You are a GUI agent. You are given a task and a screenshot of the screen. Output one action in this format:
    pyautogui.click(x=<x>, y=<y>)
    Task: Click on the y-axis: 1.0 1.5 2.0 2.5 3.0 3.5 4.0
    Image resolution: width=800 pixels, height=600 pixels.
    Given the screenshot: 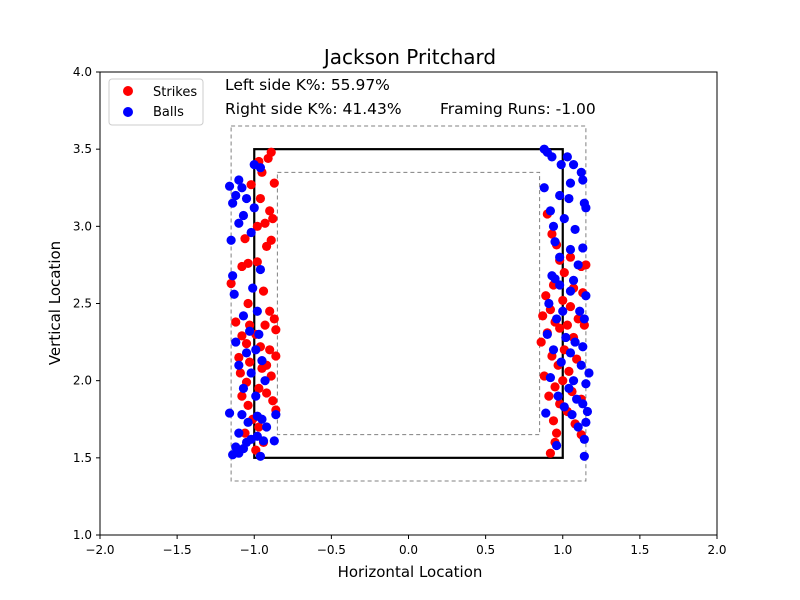 What is the action you would take?
    pyautogui.click(x=86, y=303)
    